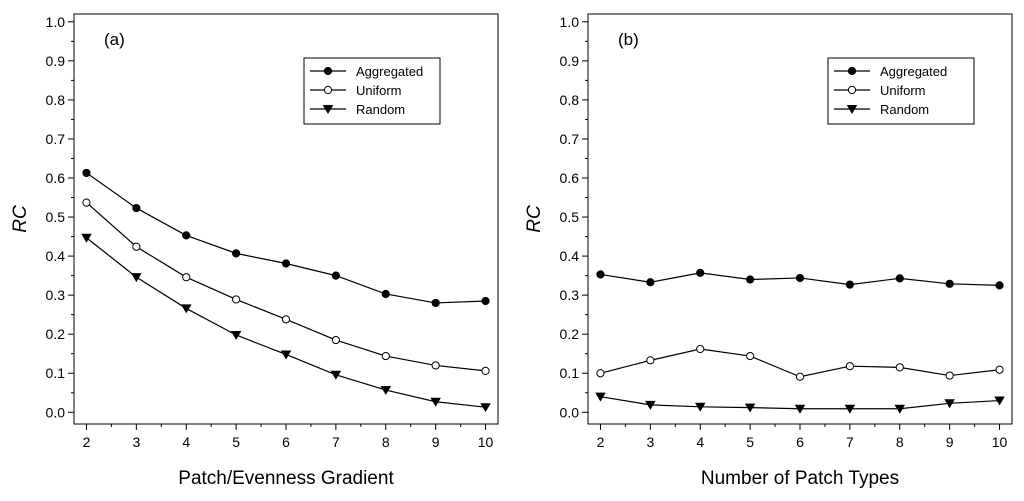 The height and width of the screenshot is (501, 1024). Describe the element at coordinates (380, 109) in the screenshot. I see `panel-a-legend-random-label: Random` at that location.